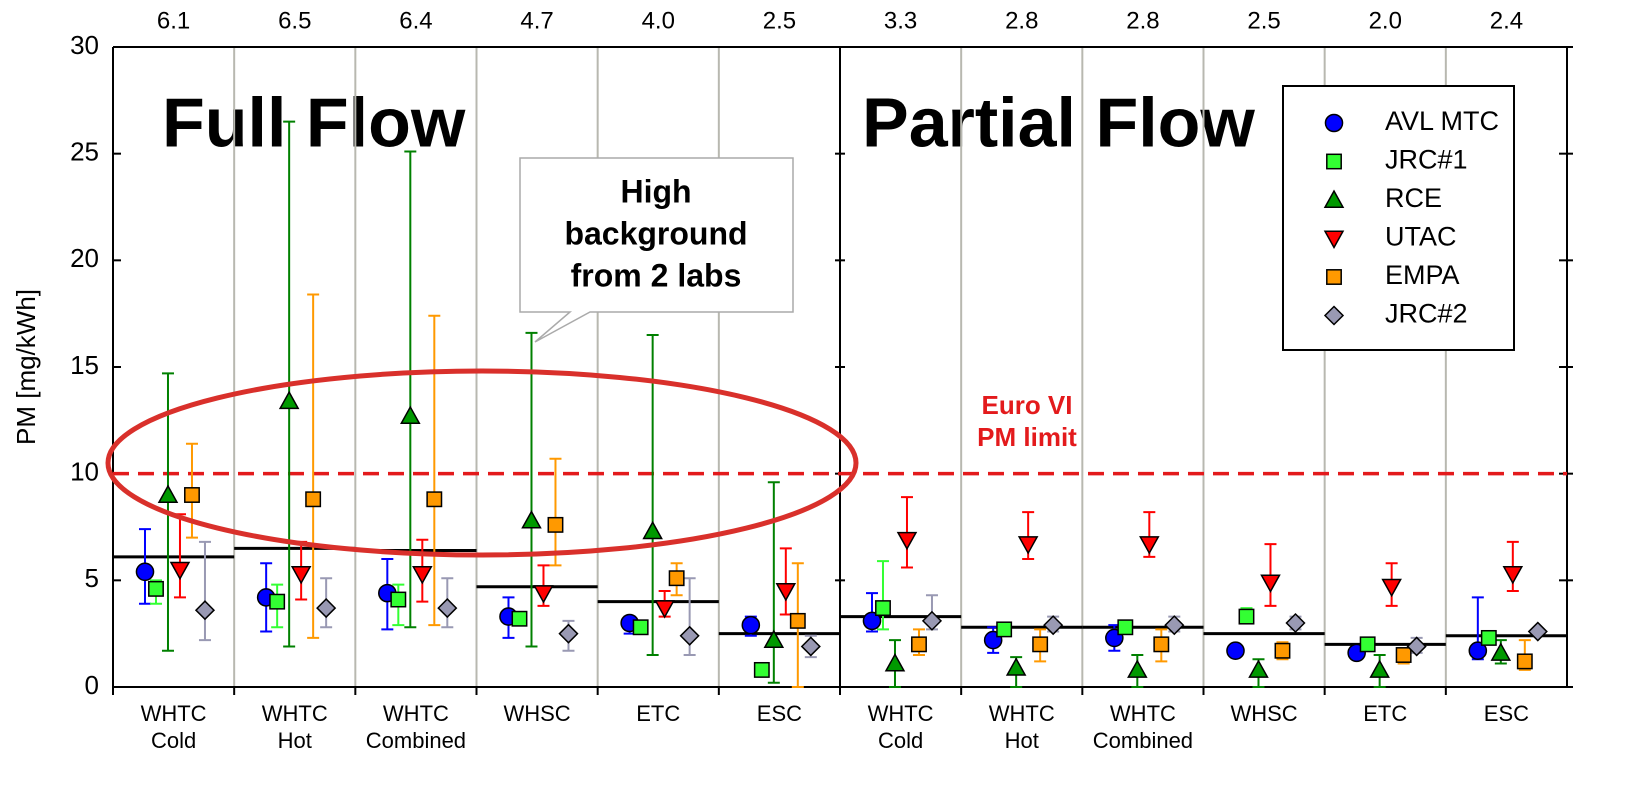  What do you see at coordinates (92, 578) in the screenshot?
I see `y-tick-label: 5` at bounding box center [92, 578].